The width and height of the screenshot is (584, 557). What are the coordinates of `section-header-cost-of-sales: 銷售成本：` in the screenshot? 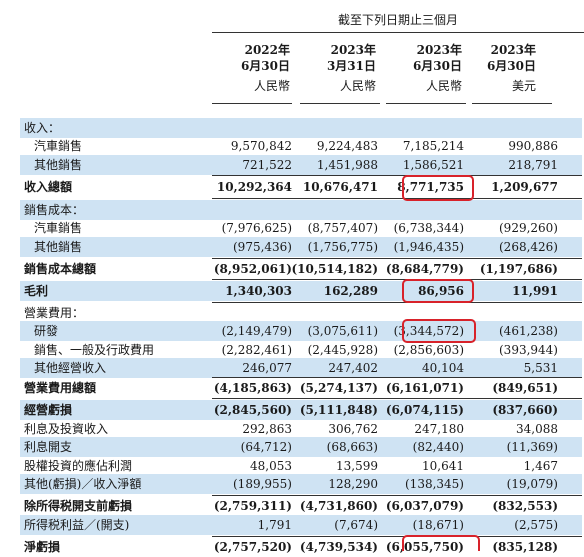 It's located at (301, 210).